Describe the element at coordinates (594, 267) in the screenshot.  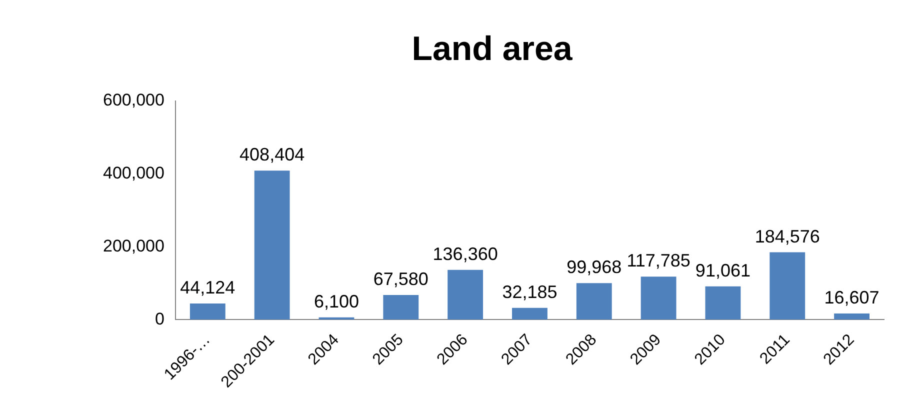
I see `data-label: 99,968` at that location.